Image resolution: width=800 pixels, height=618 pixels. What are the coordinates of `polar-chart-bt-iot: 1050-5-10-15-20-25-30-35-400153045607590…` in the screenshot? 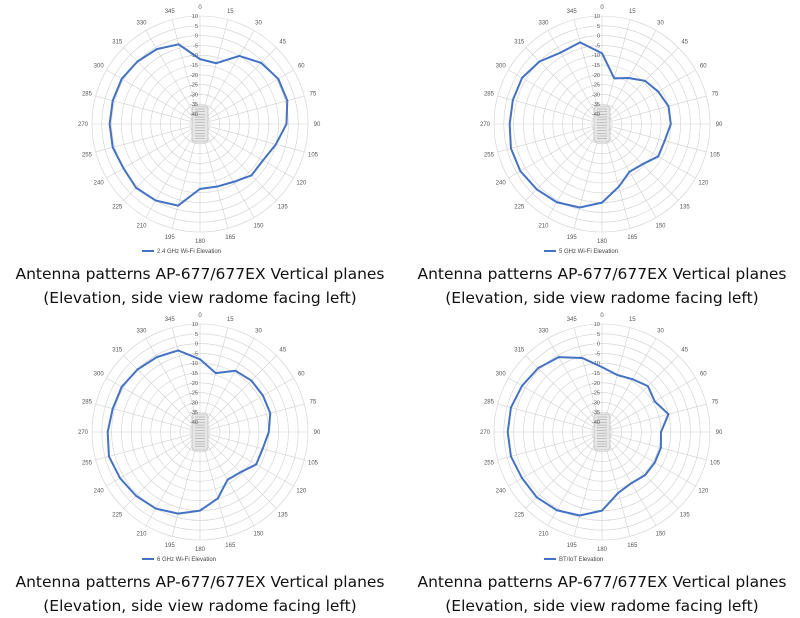 It's located at (601, 438).